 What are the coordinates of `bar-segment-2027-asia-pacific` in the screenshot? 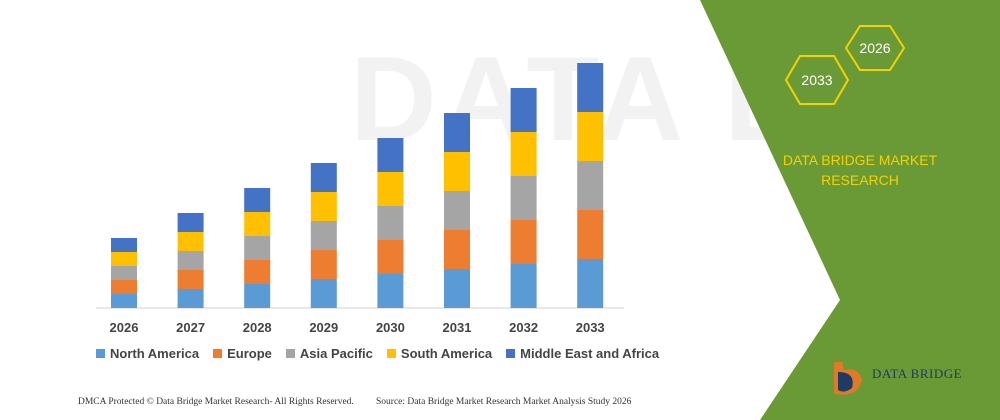 It's located at (190, 260).